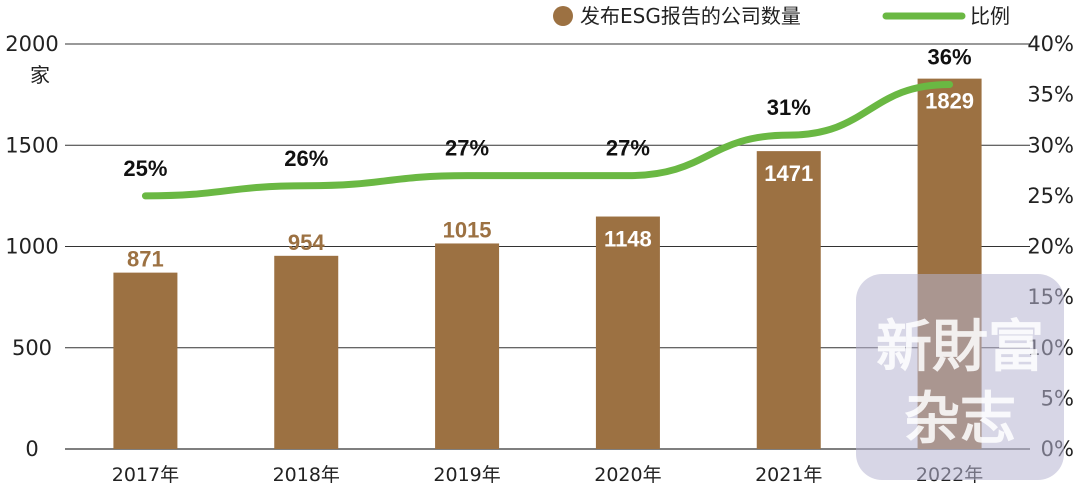 Image resolution: width=1080 pixels, height=494 pixels. What do you see at coordinates (40, 75) in the screenshot?
I see `y-left-unit: 家` at bounding box center [40, 75].